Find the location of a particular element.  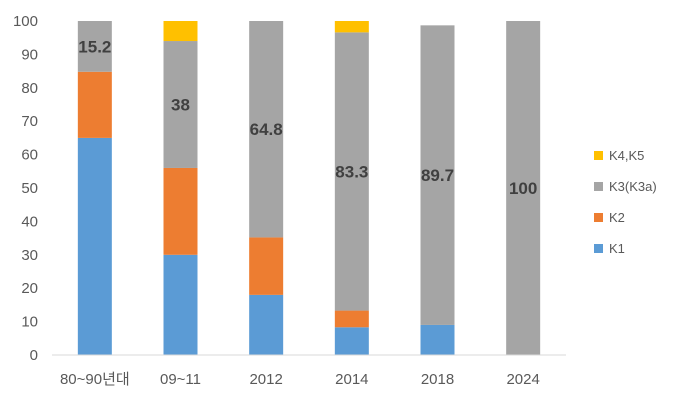

y-tick-label: 10 is located at coordinates (29, 322).